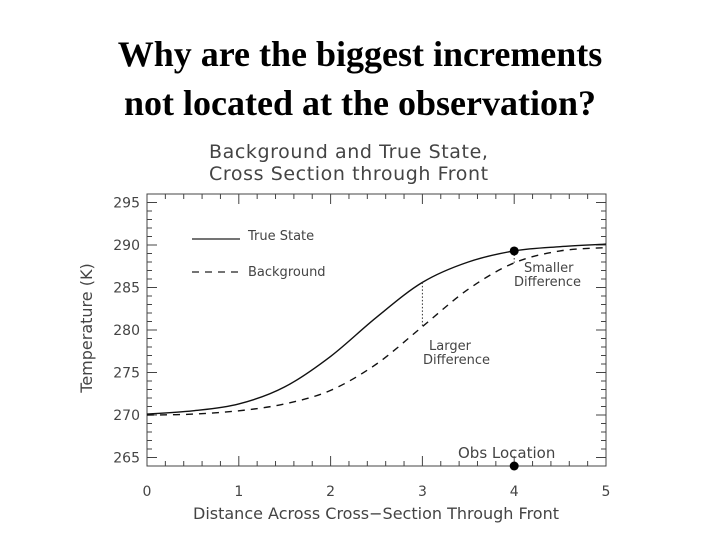 The image size is (720, 540). What do you see at coordinates (280, 236) in the screenshot?
I see `legend-true-state-label: True State` at bounding box center [280, 236].